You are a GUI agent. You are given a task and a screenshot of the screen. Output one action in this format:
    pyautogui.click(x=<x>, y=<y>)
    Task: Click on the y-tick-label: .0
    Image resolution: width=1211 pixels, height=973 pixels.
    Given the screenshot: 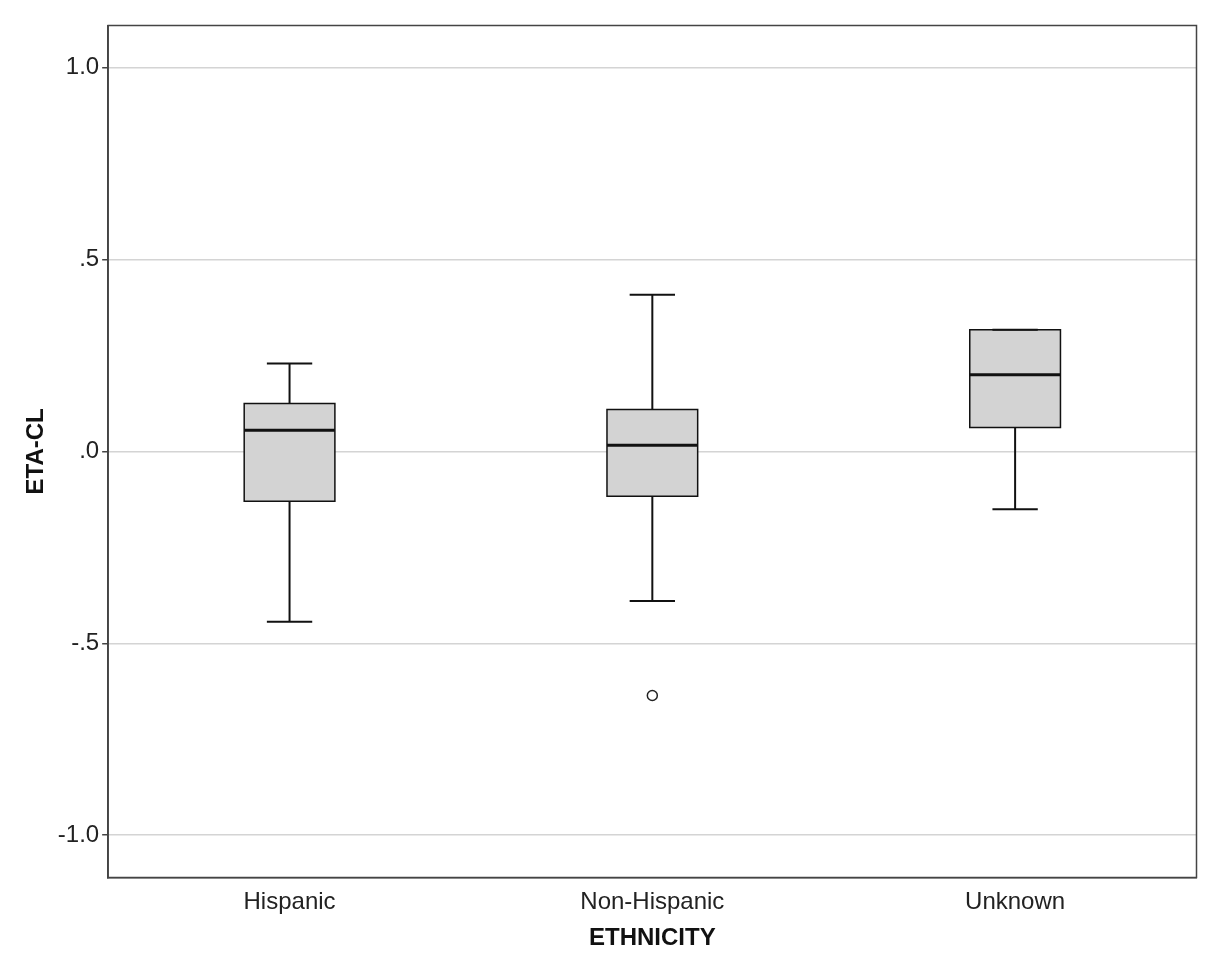 What is the action you would take?
    pyautogui.click(x=89, y=450)
    